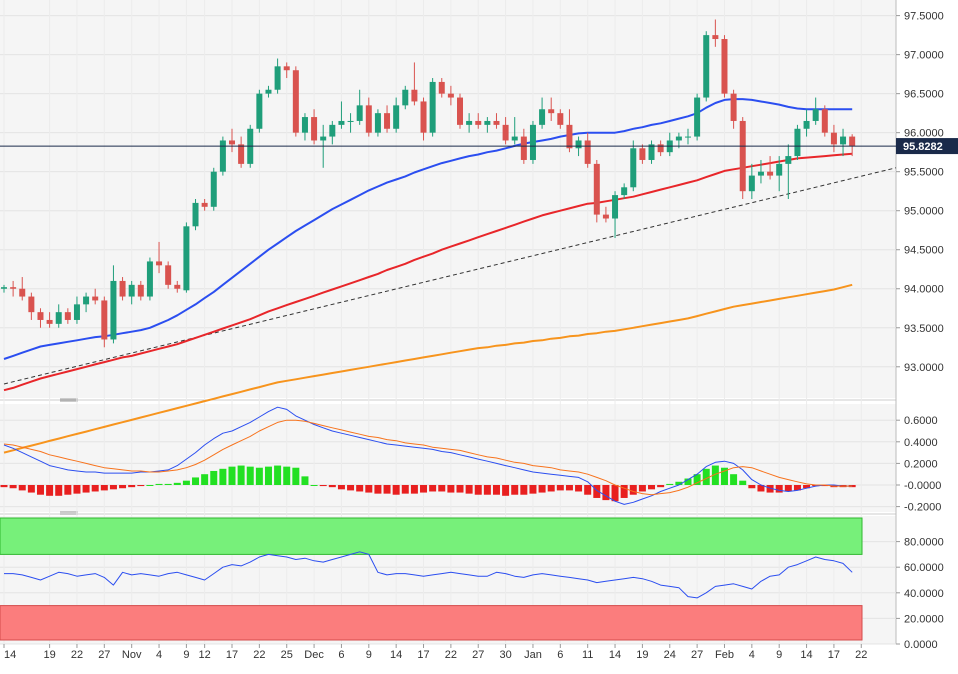  I want to click on 0-y-tick-label: 95.5000, so click(924, 173).